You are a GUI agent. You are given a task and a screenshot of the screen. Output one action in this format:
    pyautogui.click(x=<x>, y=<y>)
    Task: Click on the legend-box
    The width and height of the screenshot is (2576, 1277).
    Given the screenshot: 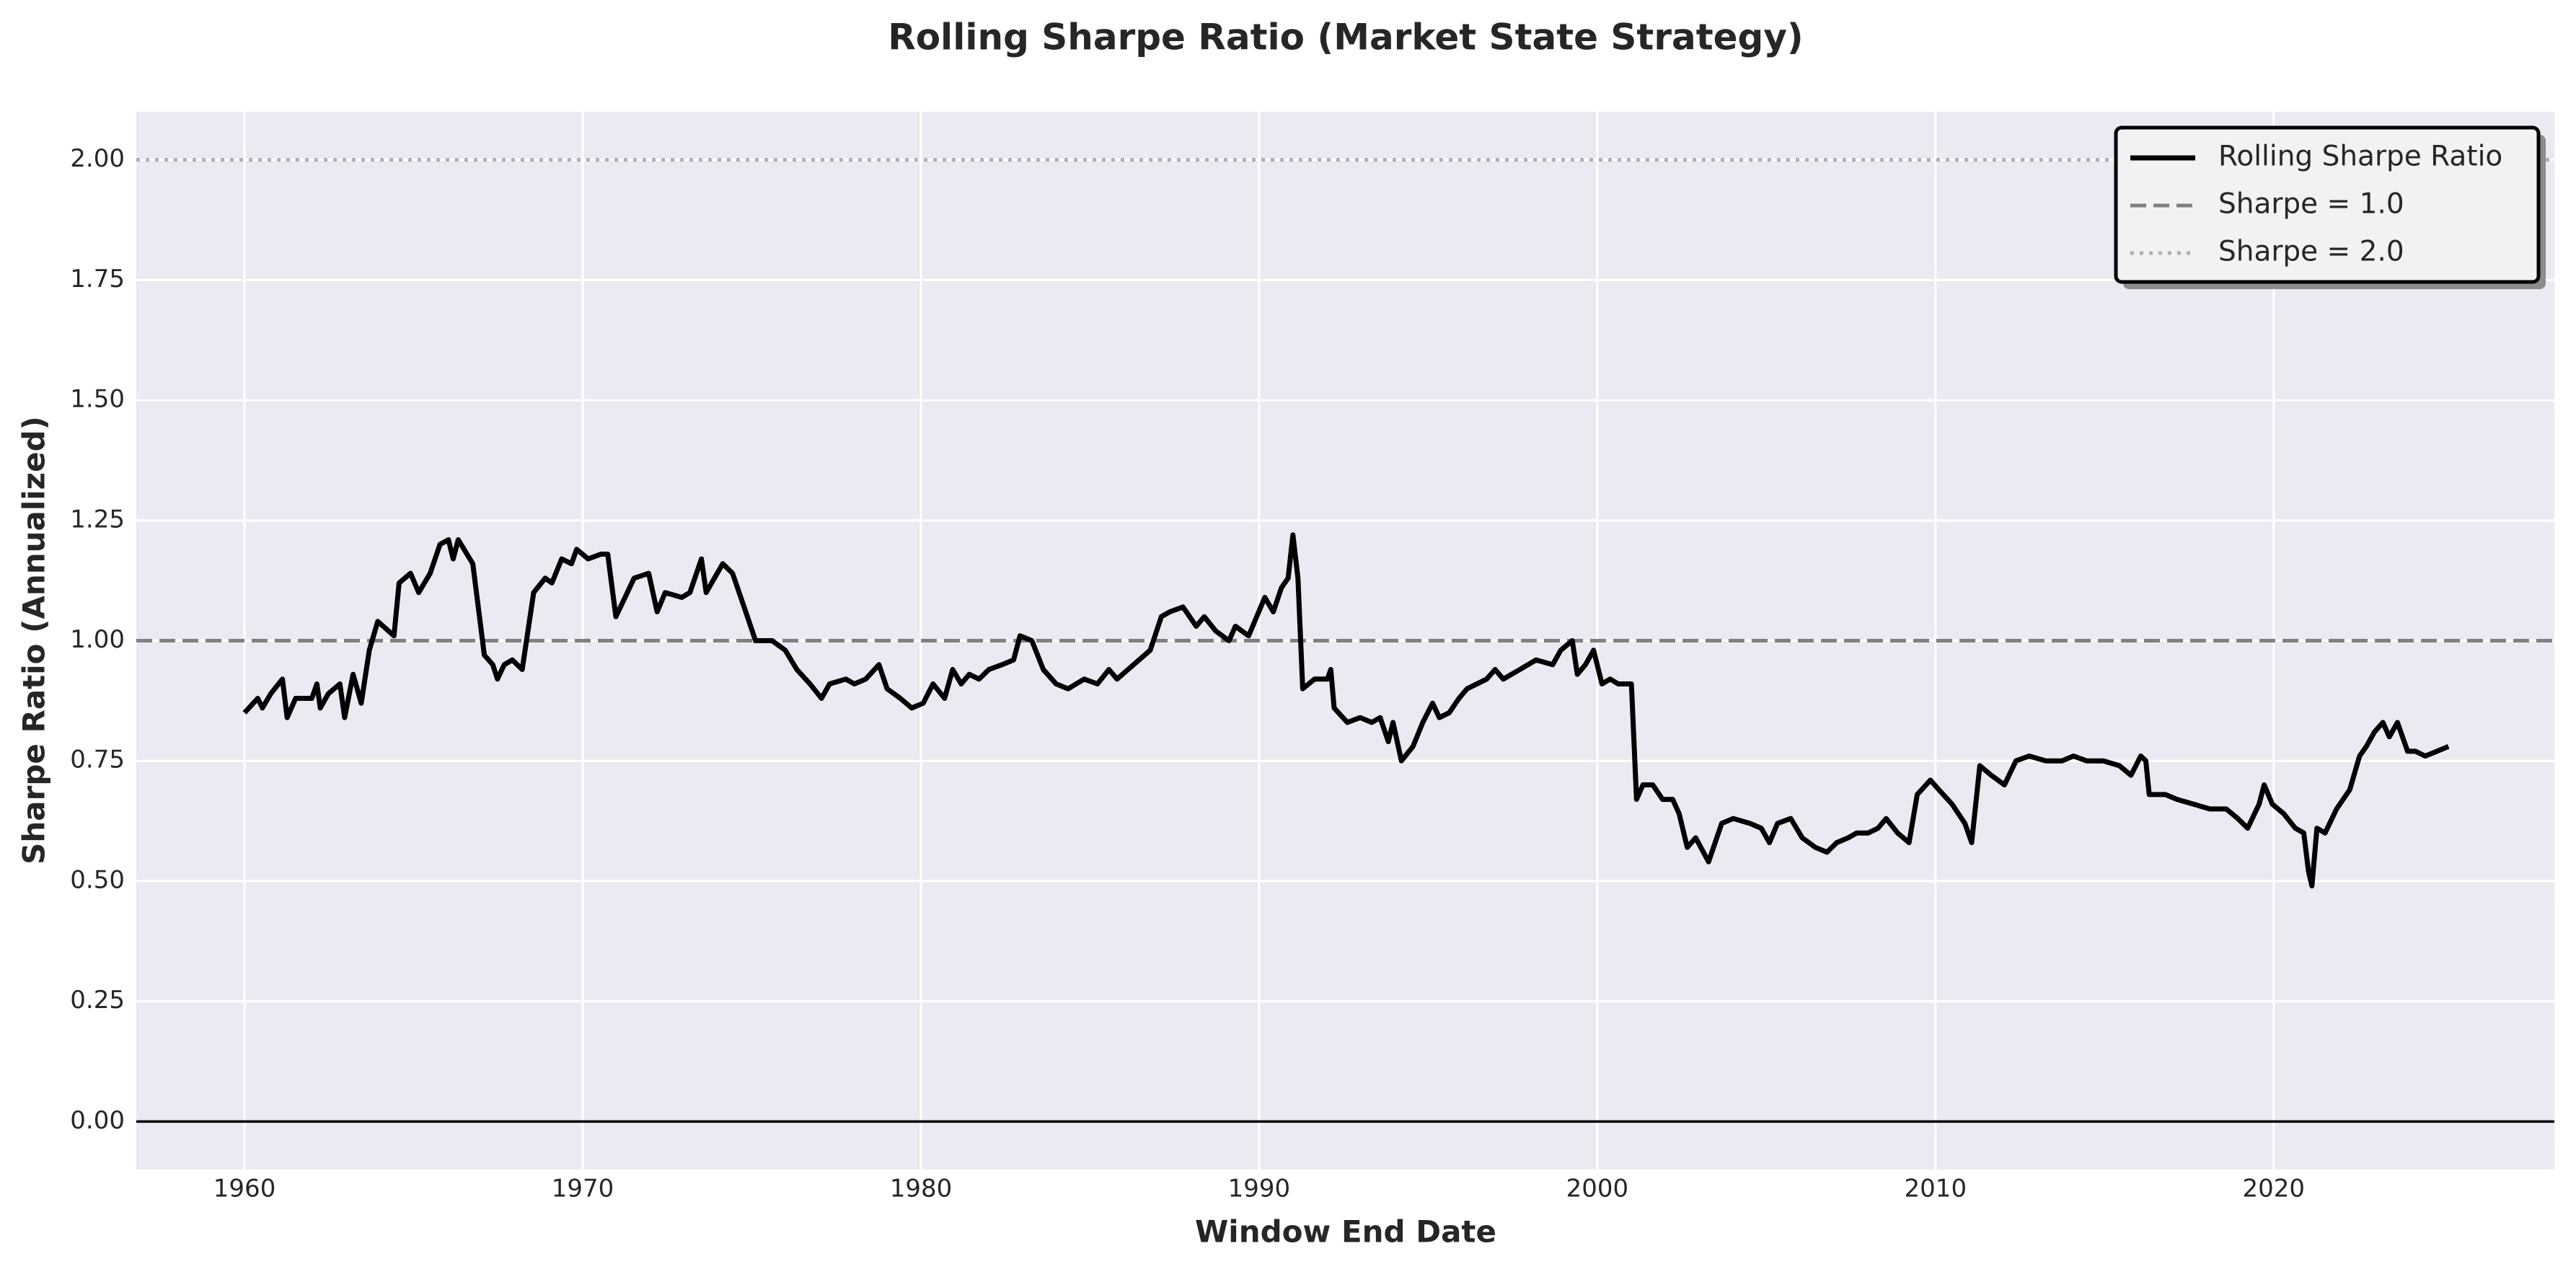 What is the action you would take?
    pyautogui.click(x=2327, y=205)
    